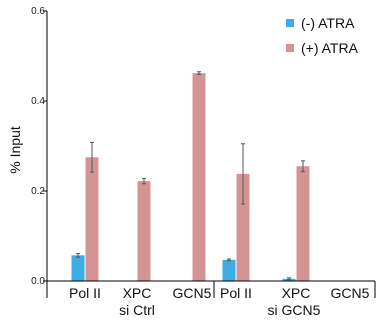 The image size is (380, 322). What do you see at coordinates (38, 191) in the screenshot?
I see `y-tick-label: 0.2` at bounding box center [38, 191].